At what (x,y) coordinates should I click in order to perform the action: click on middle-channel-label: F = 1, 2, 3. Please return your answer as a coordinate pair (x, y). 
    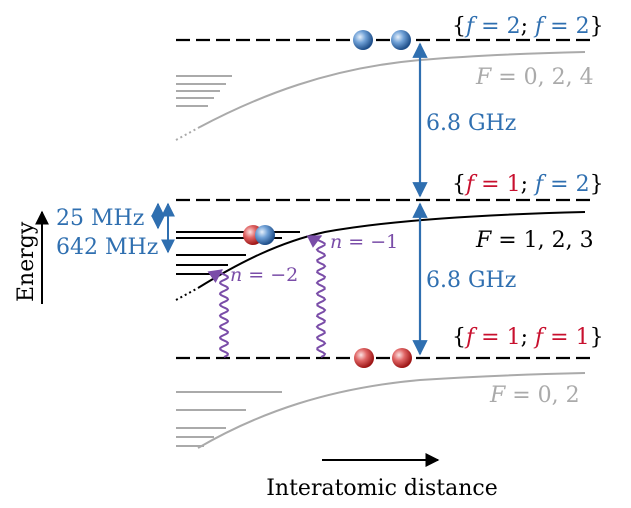
    Looking at the image, I should click on (534, 240).